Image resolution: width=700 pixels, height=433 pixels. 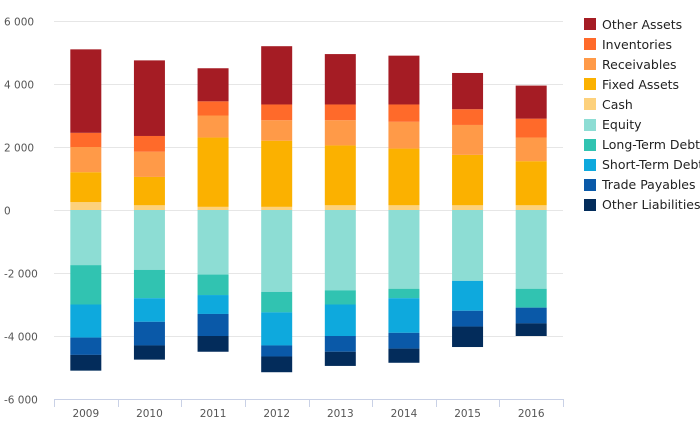 I want to click on legend-label: Receivables, so click(x=639, y=64).